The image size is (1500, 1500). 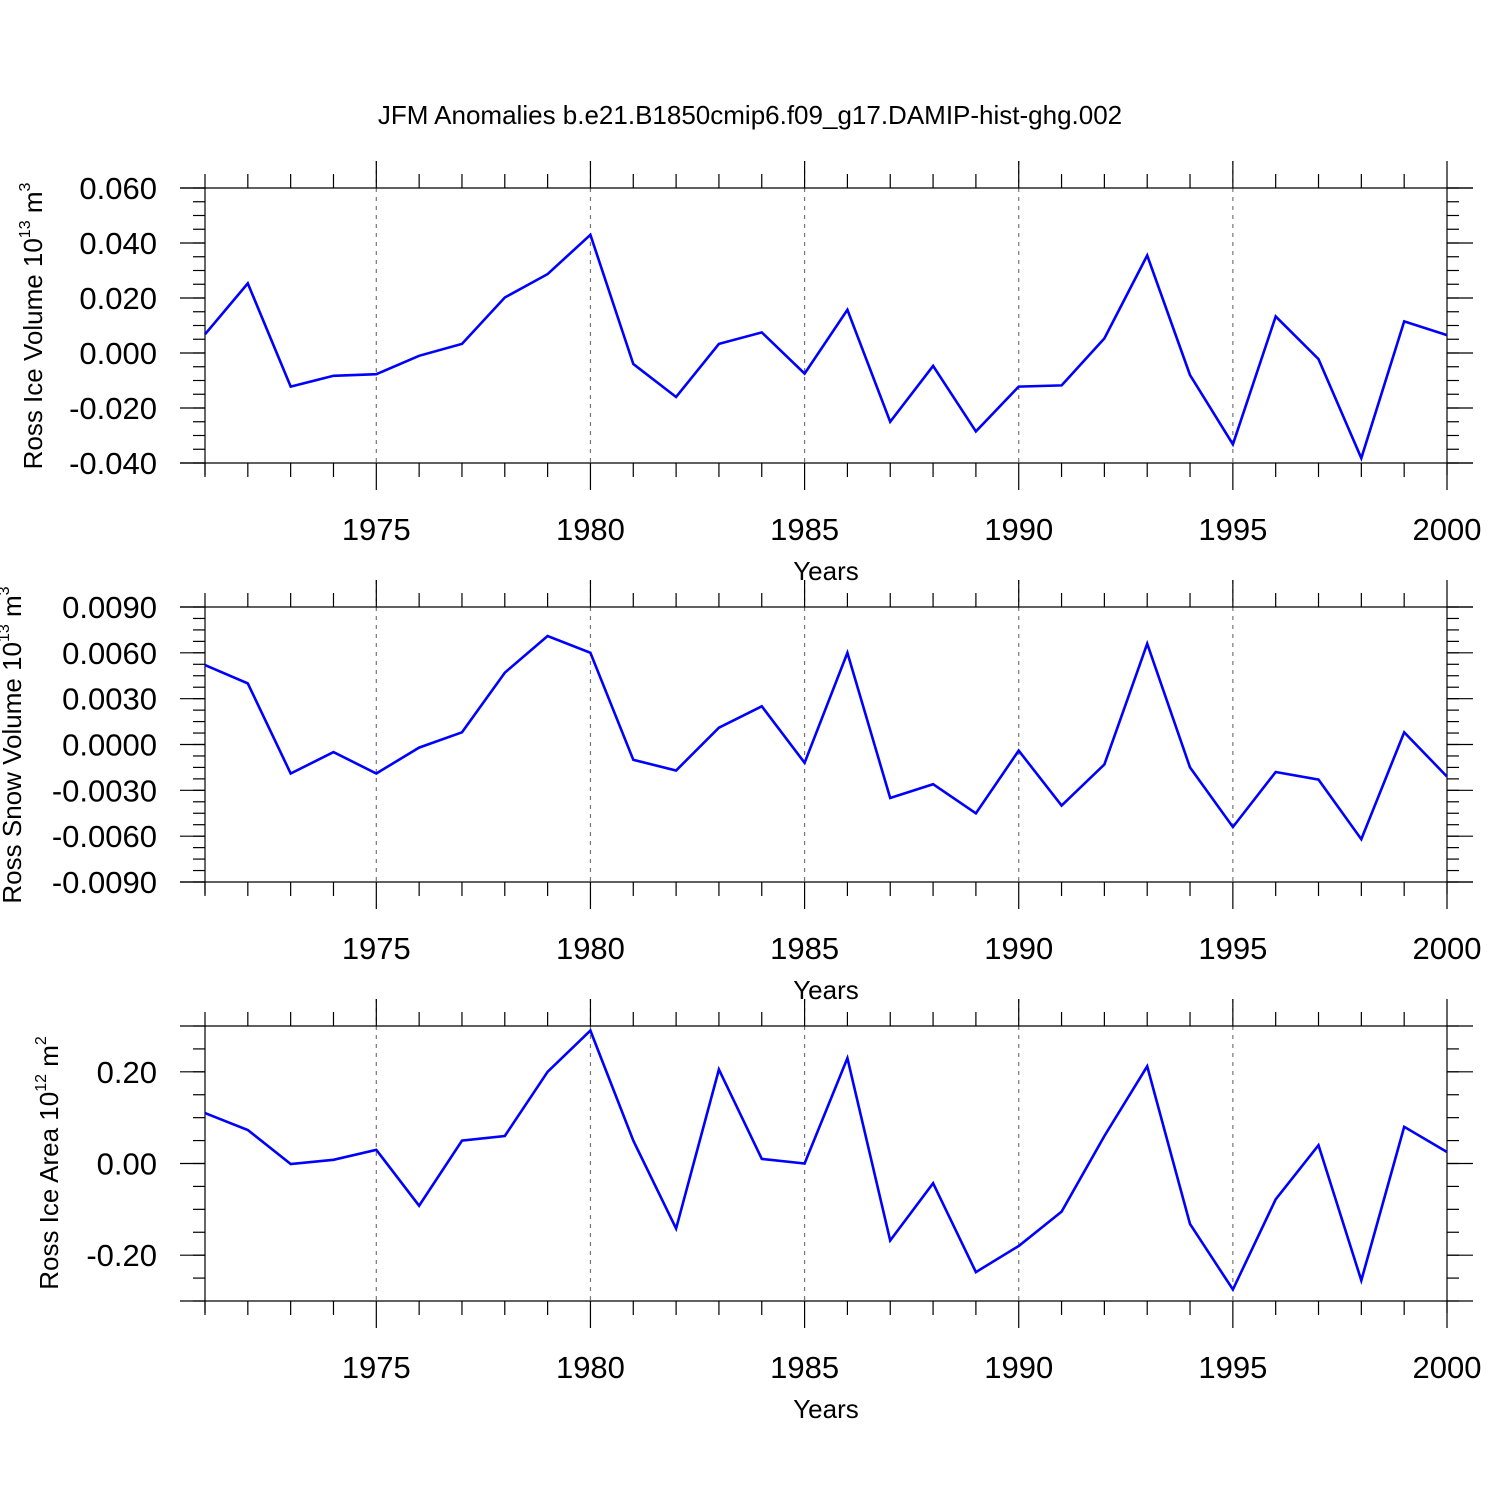 What do you see at coordinates (113, 463) in the screenshot?
I see `y-tick-label: -0.040` at bounding box center [113, 463].